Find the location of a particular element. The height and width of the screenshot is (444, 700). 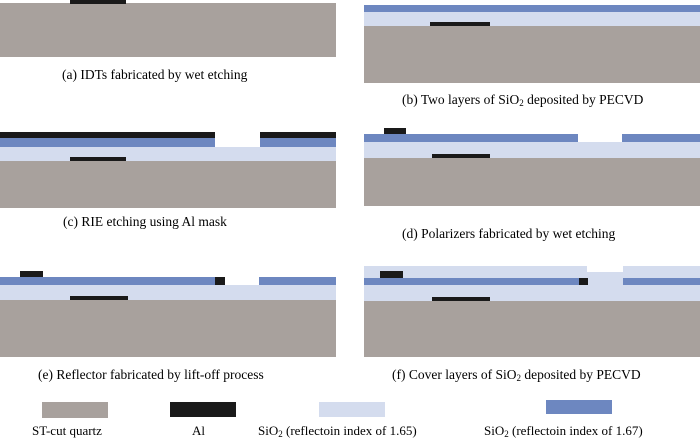

caption-panel-d: (d) Polarizers fabricated by wet etching is located at coordinates (509, 233).